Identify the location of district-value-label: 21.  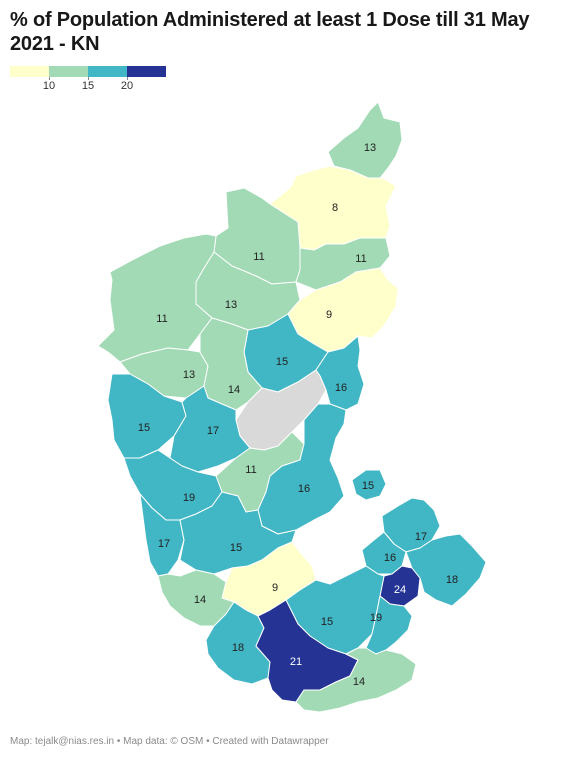
(296, 662).